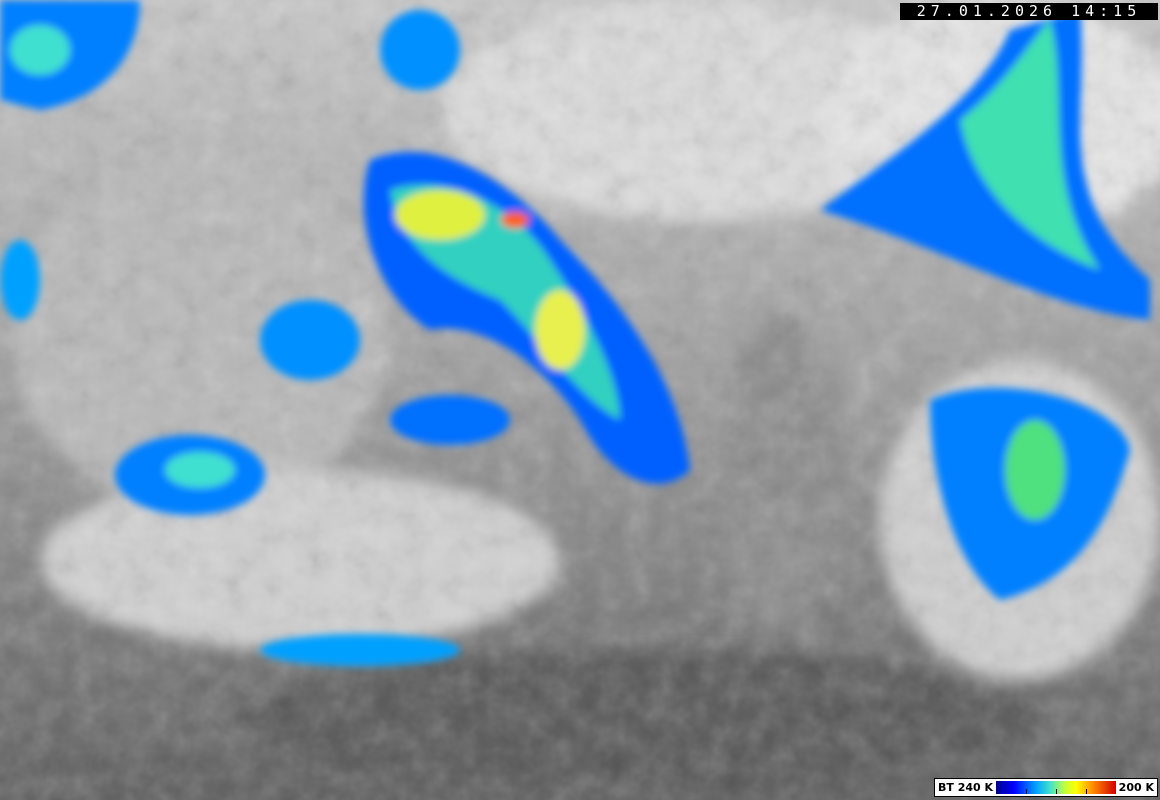 The image size is (1160, 800). Describe the element at coordinates (1056, 787) in the screenshot. I see `legend-colorbar` at that location.